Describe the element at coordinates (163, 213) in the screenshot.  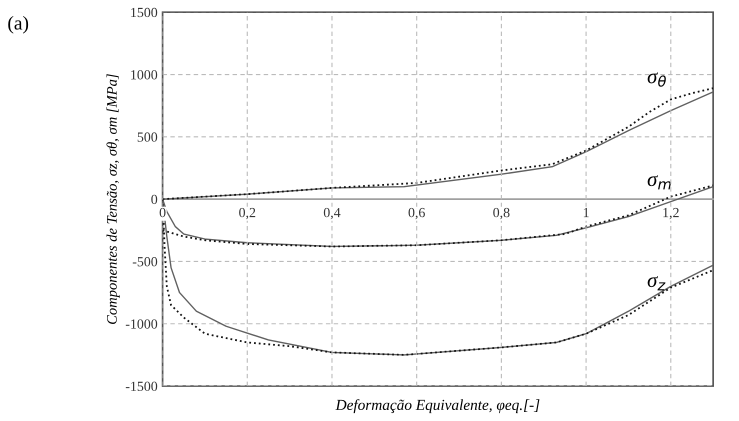
I see `x-tick-label: 0` at that location.